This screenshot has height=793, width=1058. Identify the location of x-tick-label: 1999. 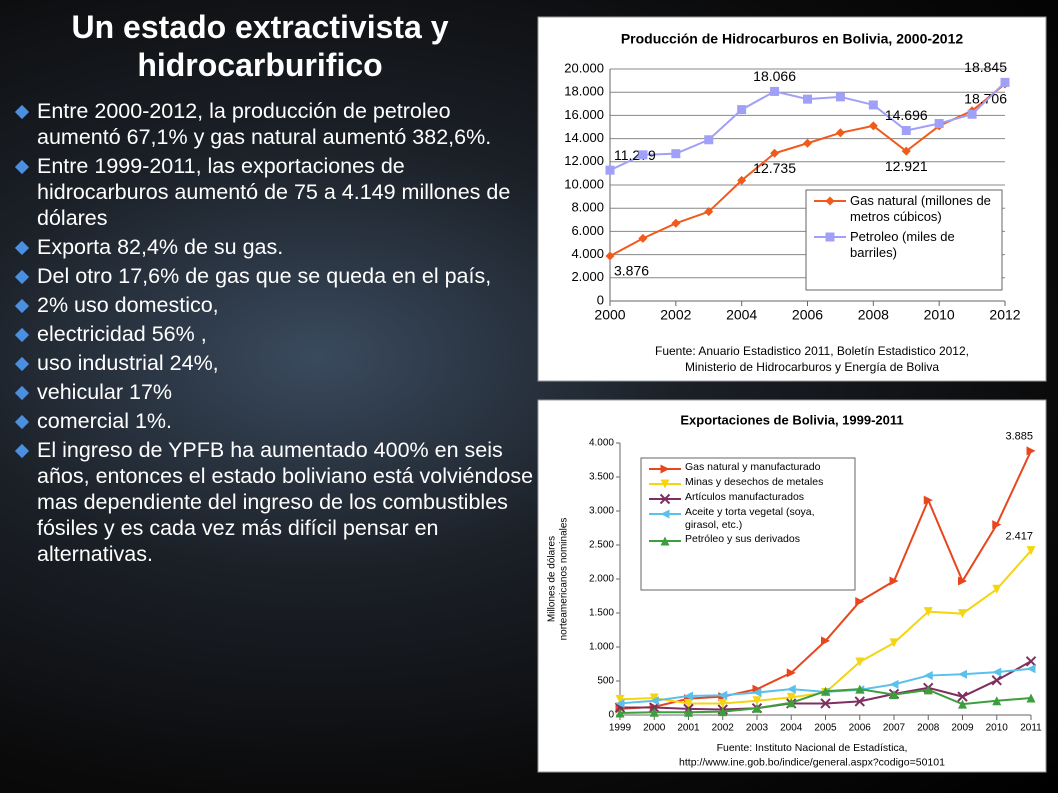
(620, 728).